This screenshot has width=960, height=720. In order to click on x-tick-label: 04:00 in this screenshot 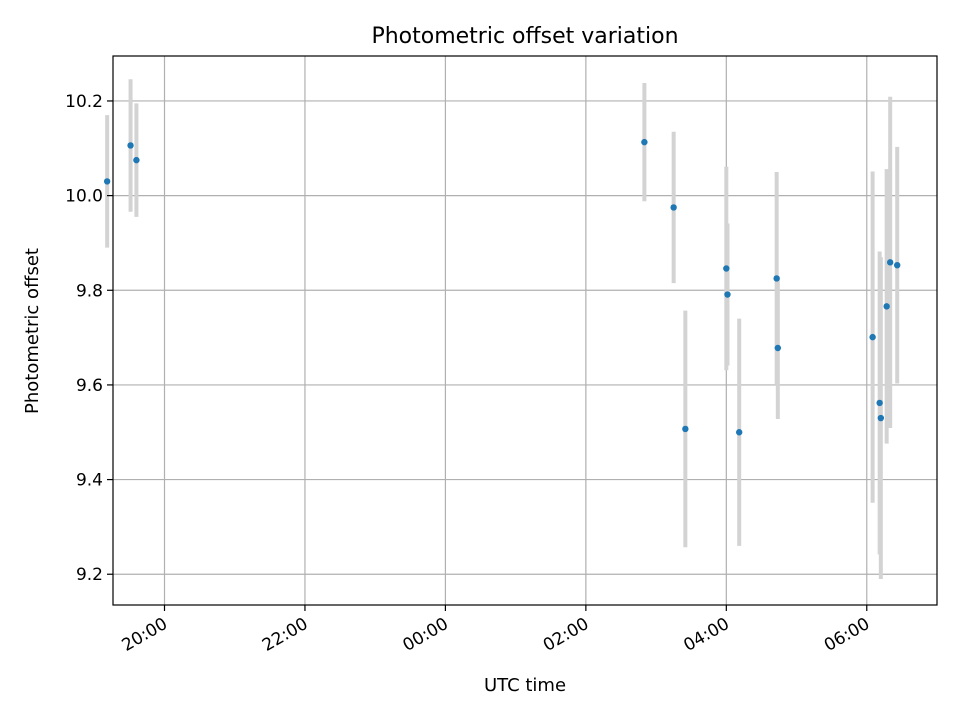, I will do `click(706, 635)`.